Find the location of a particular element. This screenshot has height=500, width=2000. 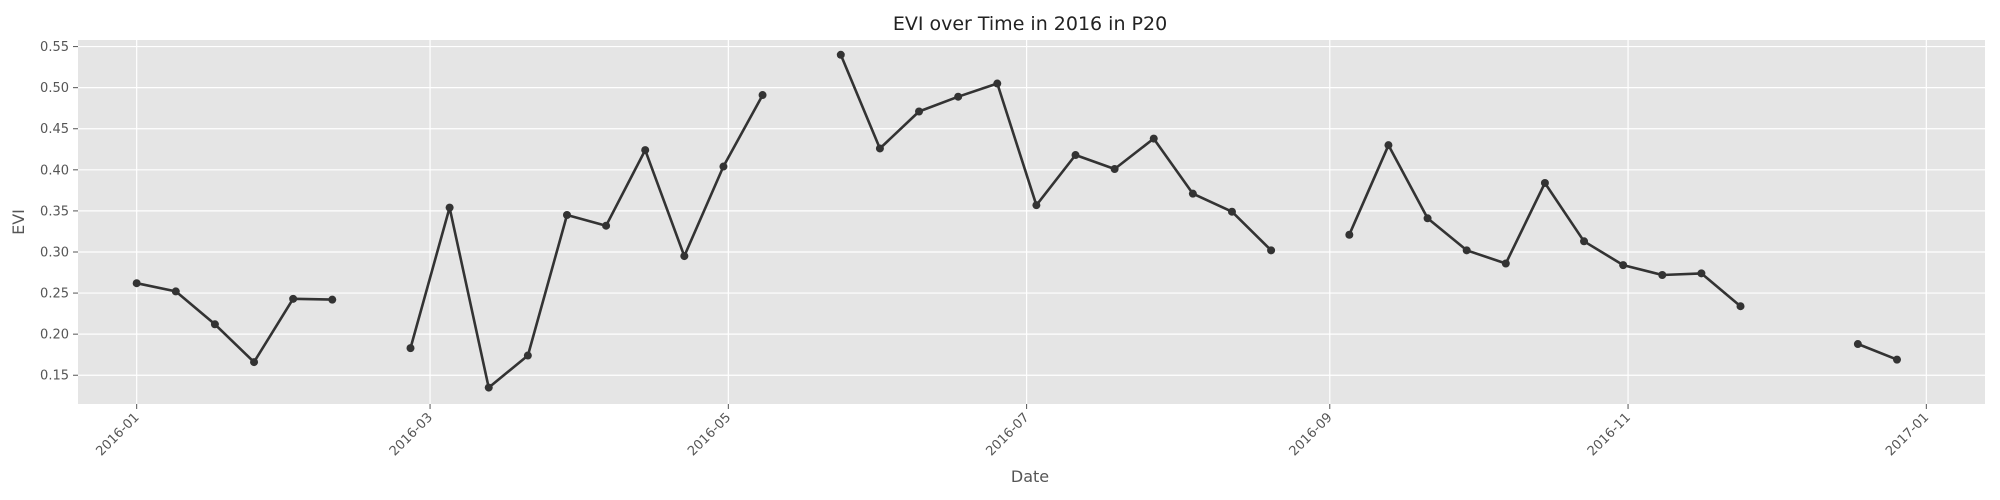

x-tick-label: 2016-03 is located at coordinates (411, 434).